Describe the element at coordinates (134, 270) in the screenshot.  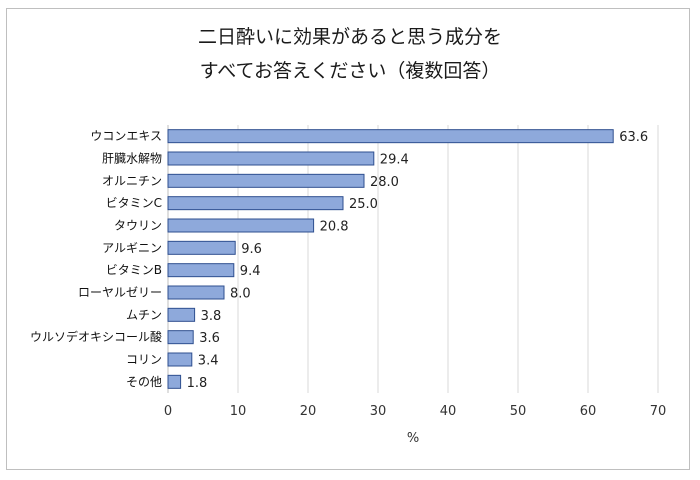
I see `category-label: ビタミンB` at that location.